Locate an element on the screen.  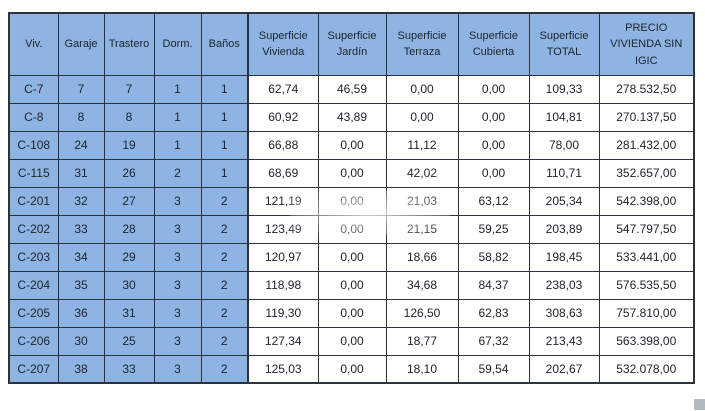
value-cell: 126,50 is located at coordinates (422, 313).